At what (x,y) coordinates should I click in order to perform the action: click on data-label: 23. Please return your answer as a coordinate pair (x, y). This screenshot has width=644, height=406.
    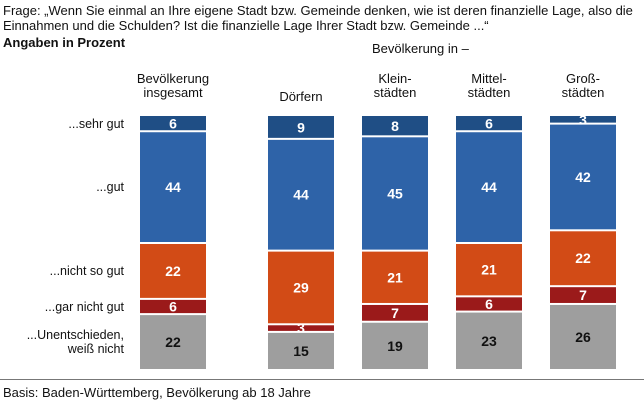
    Looking at the image, I should click on (489, 341).